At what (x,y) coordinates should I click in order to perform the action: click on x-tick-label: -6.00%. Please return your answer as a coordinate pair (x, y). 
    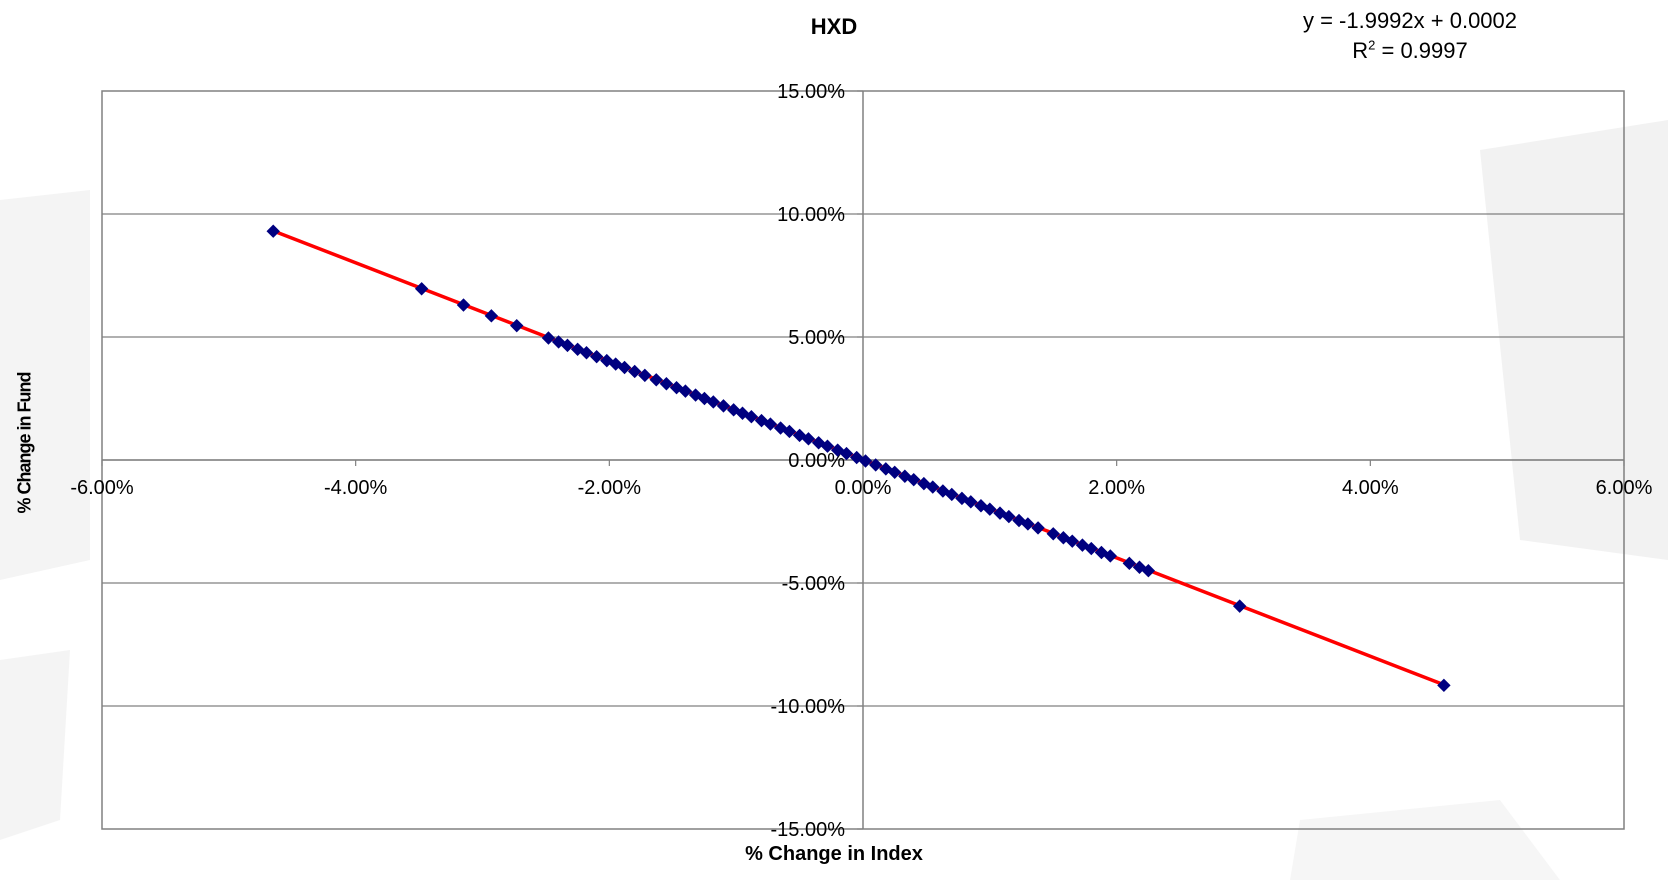
    Looking at the image, I should click on (102, 488).